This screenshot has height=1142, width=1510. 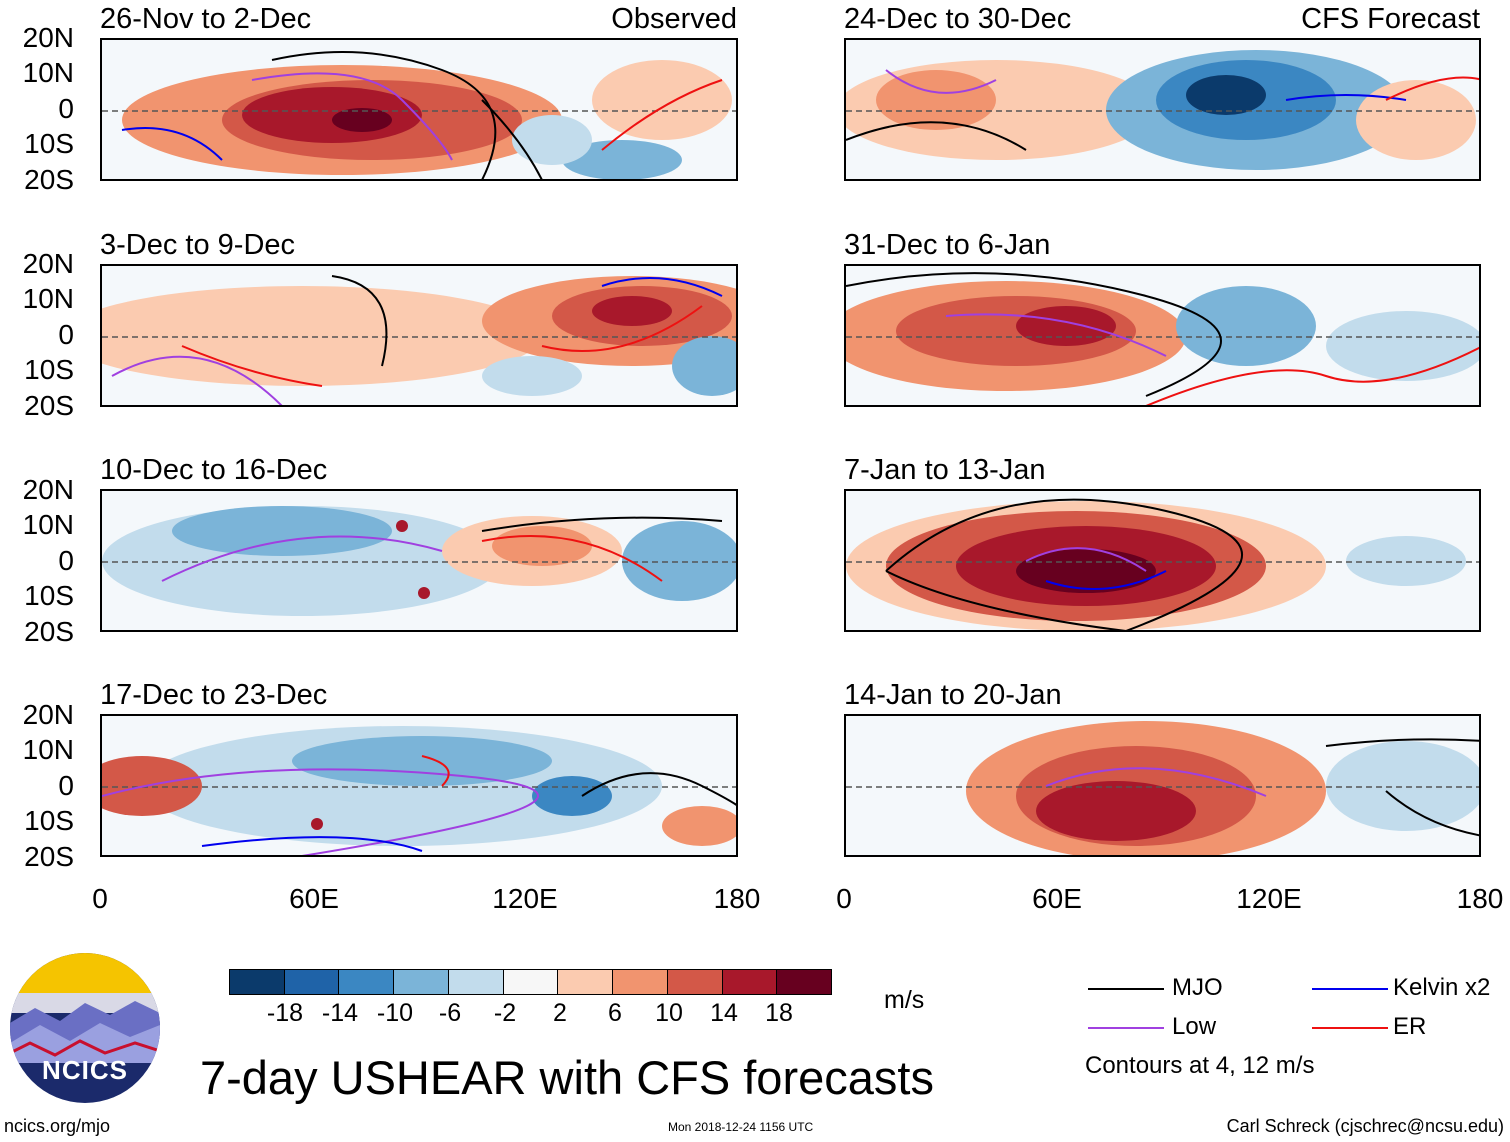 I want to click on colorbar-units: m/s, so click(x=904, y=1000).